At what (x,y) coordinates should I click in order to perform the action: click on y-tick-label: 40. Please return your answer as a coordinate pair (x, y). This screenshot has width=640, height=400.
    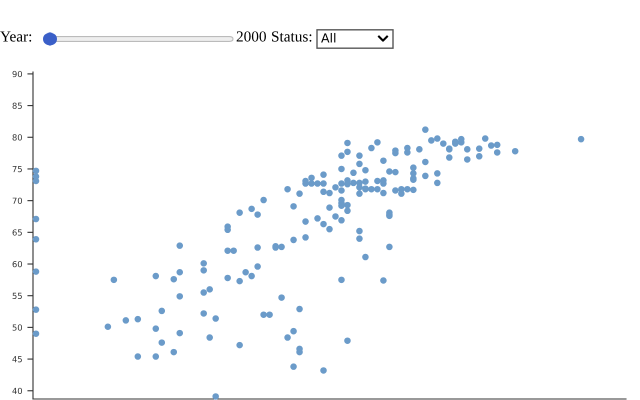
    Looking at the image, I should click on (17, 391).